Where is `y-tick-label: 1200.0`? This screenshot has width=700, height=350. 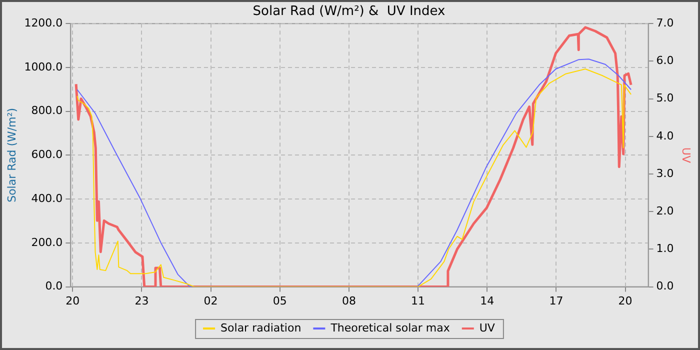
y-tick-label: 1200.0 is located at coordinates (43, 23).